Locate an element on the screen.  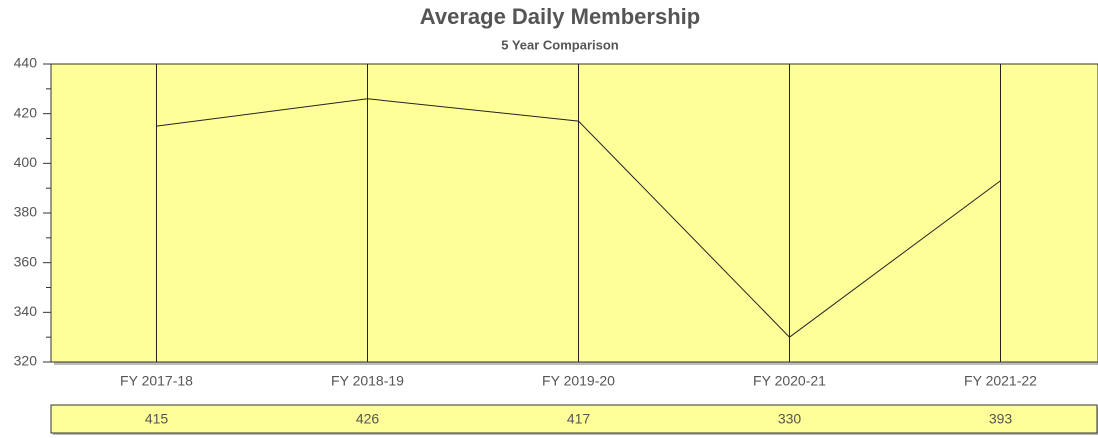
x-tick-label: FY 2017-18 is located at coordinates (156, 381).